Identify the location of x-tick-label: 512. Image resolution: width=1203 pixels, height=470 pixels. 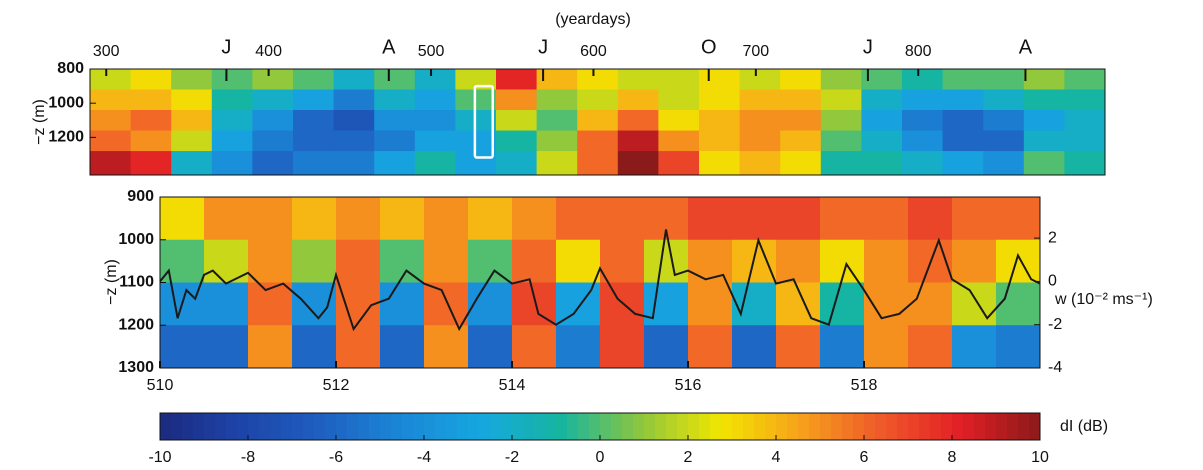
(336, 385).